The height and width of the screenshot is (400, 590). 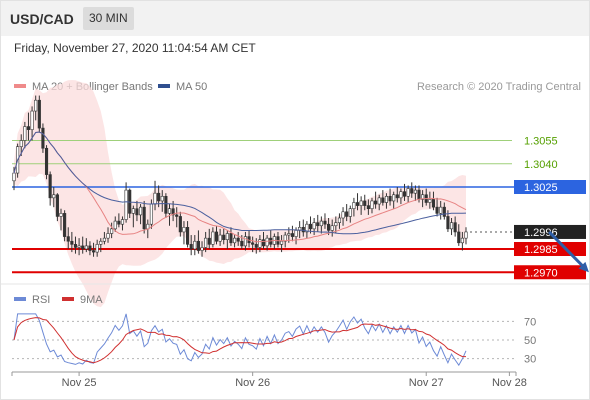 I want to click on x-axis-tick-label: Nov 26, so click(x=252, y=383).